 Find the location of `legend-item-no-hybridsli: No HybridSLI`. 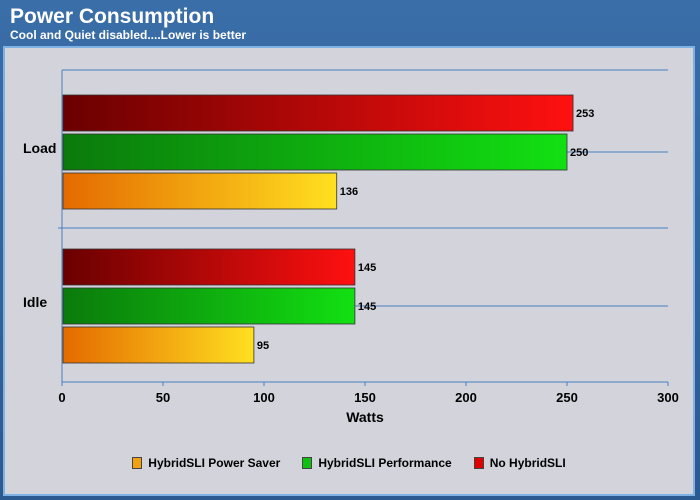

legend-item-no-hybridsli: No HybridSLI is located at coordinates (519, 463).